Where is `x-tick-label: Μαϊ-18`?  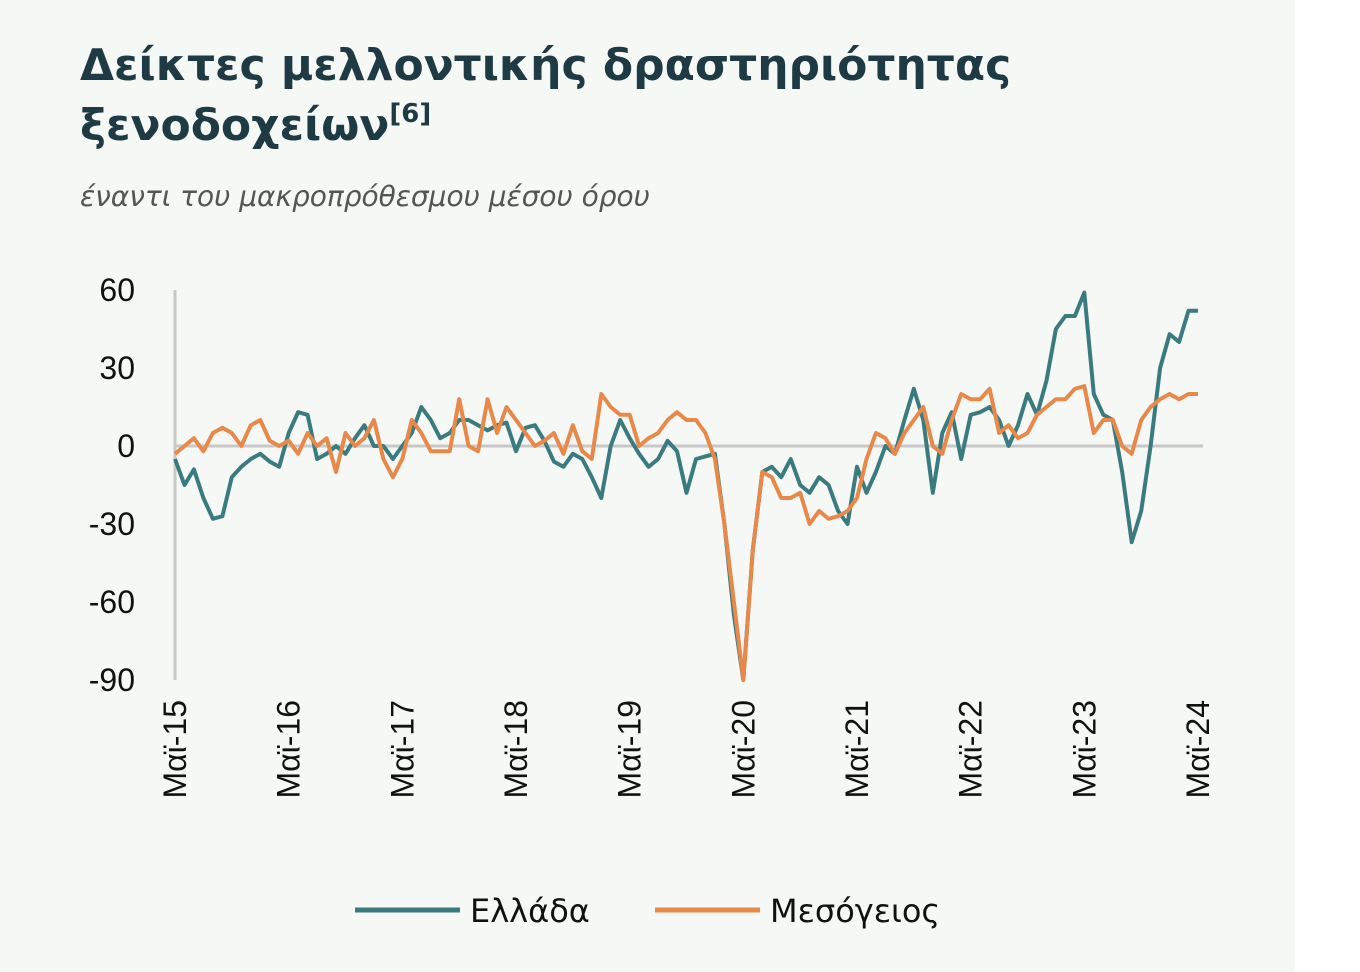 x-tick-label: Μαϊ-18 is located at coordinates (516, 749).